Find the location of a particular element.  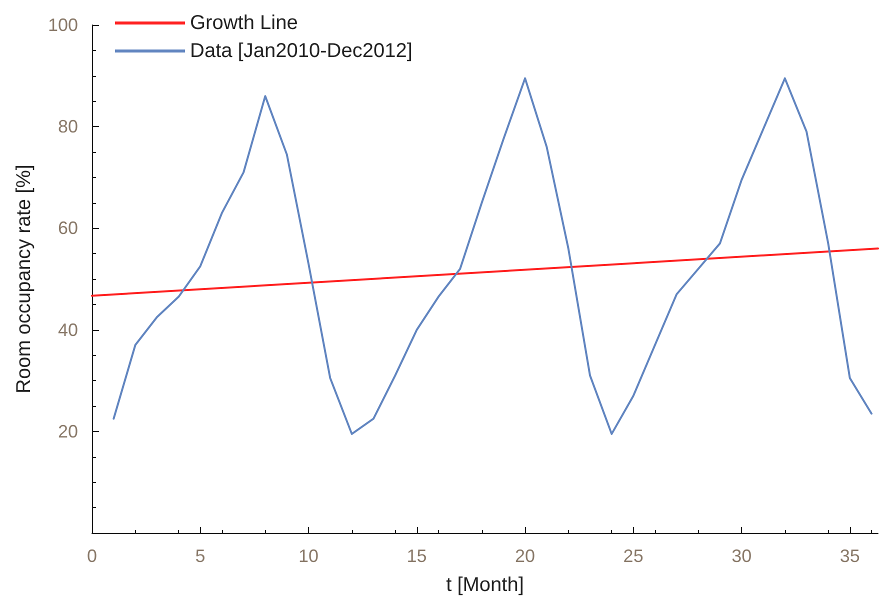

x-tick-label: 30 is located at coordinates (742, 556).